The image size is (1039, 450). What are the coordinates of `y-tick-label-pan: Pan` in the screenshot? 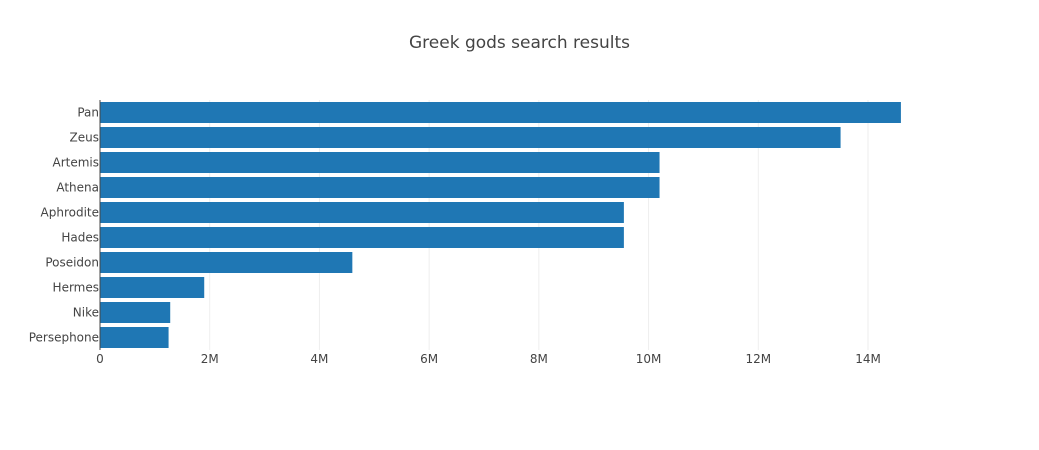 It's located at (88, 113).